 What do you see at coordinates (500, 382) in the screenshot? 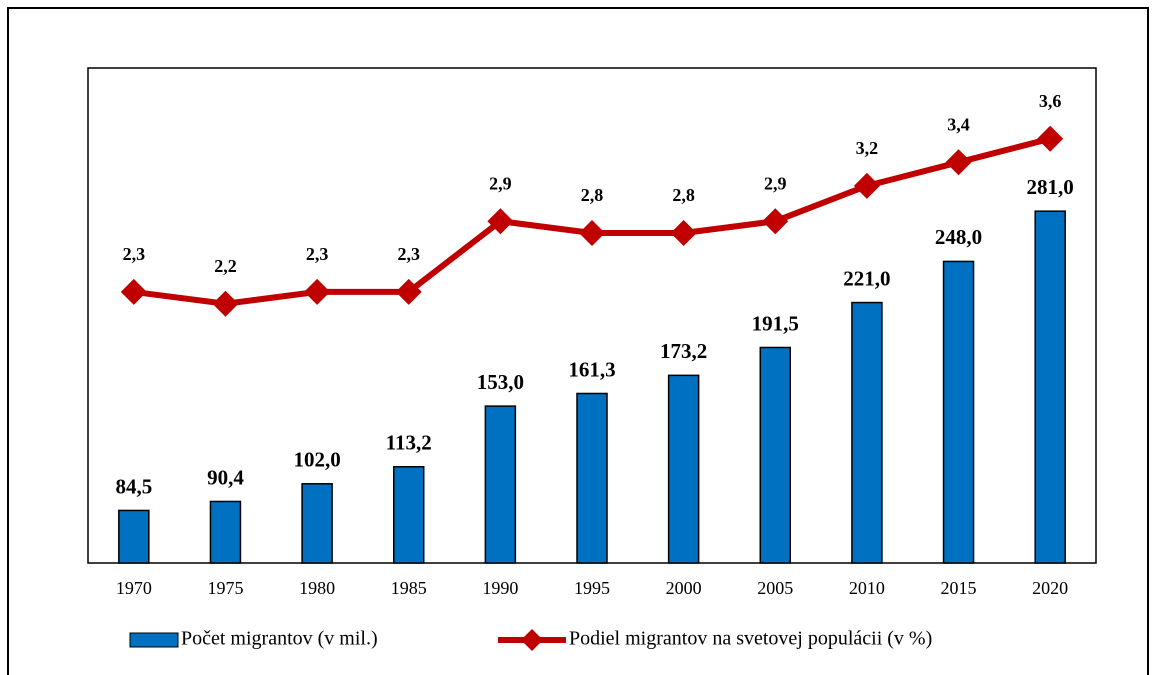
I see `bar-value-label: 153,0` at bounding box center [500, 382].